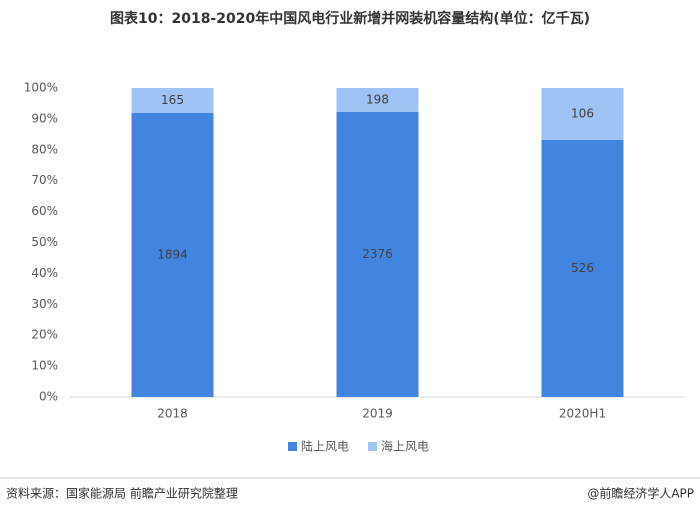  I want to click on chart-title: 图表10：2018-2020年中国风电行业新增并网装机容量结构(单位：亿千瓦), so click(350, 18).